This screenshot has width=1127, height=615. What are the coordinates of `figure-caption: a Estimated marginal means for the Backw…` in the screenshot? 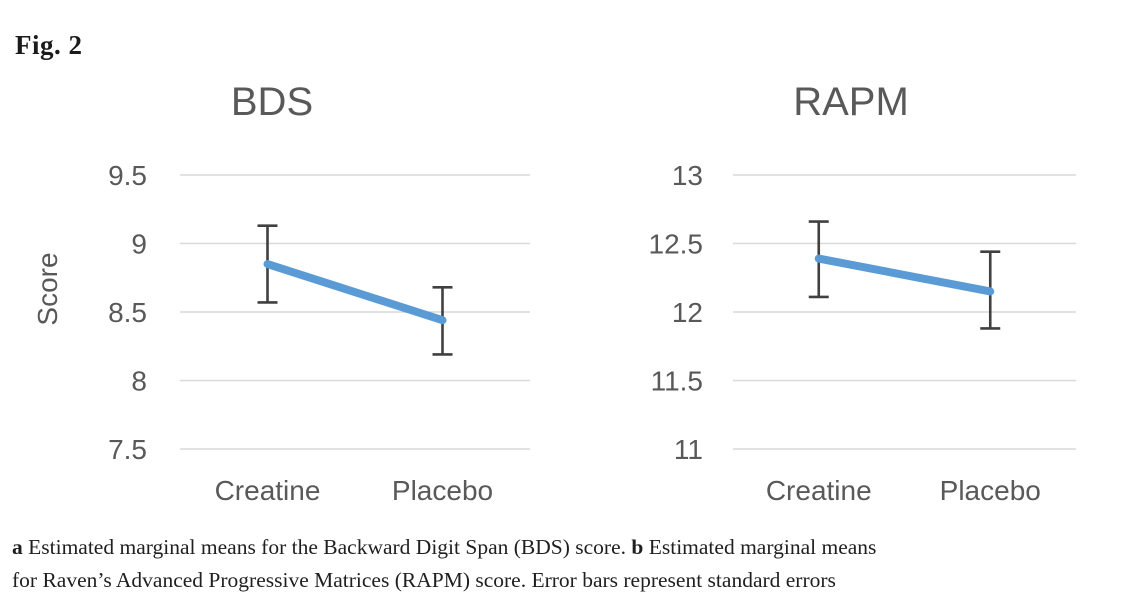 It's located at (566, 564).